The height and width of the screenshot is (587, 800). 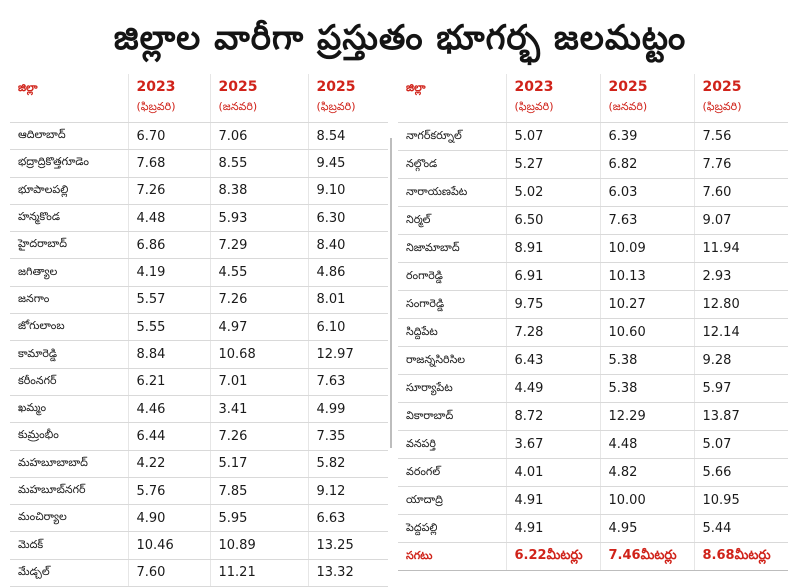 What do you see at coordinates (258, 545) in the screenshot?
I see `value-cell: 10.89` at bounding box center [258, 545].